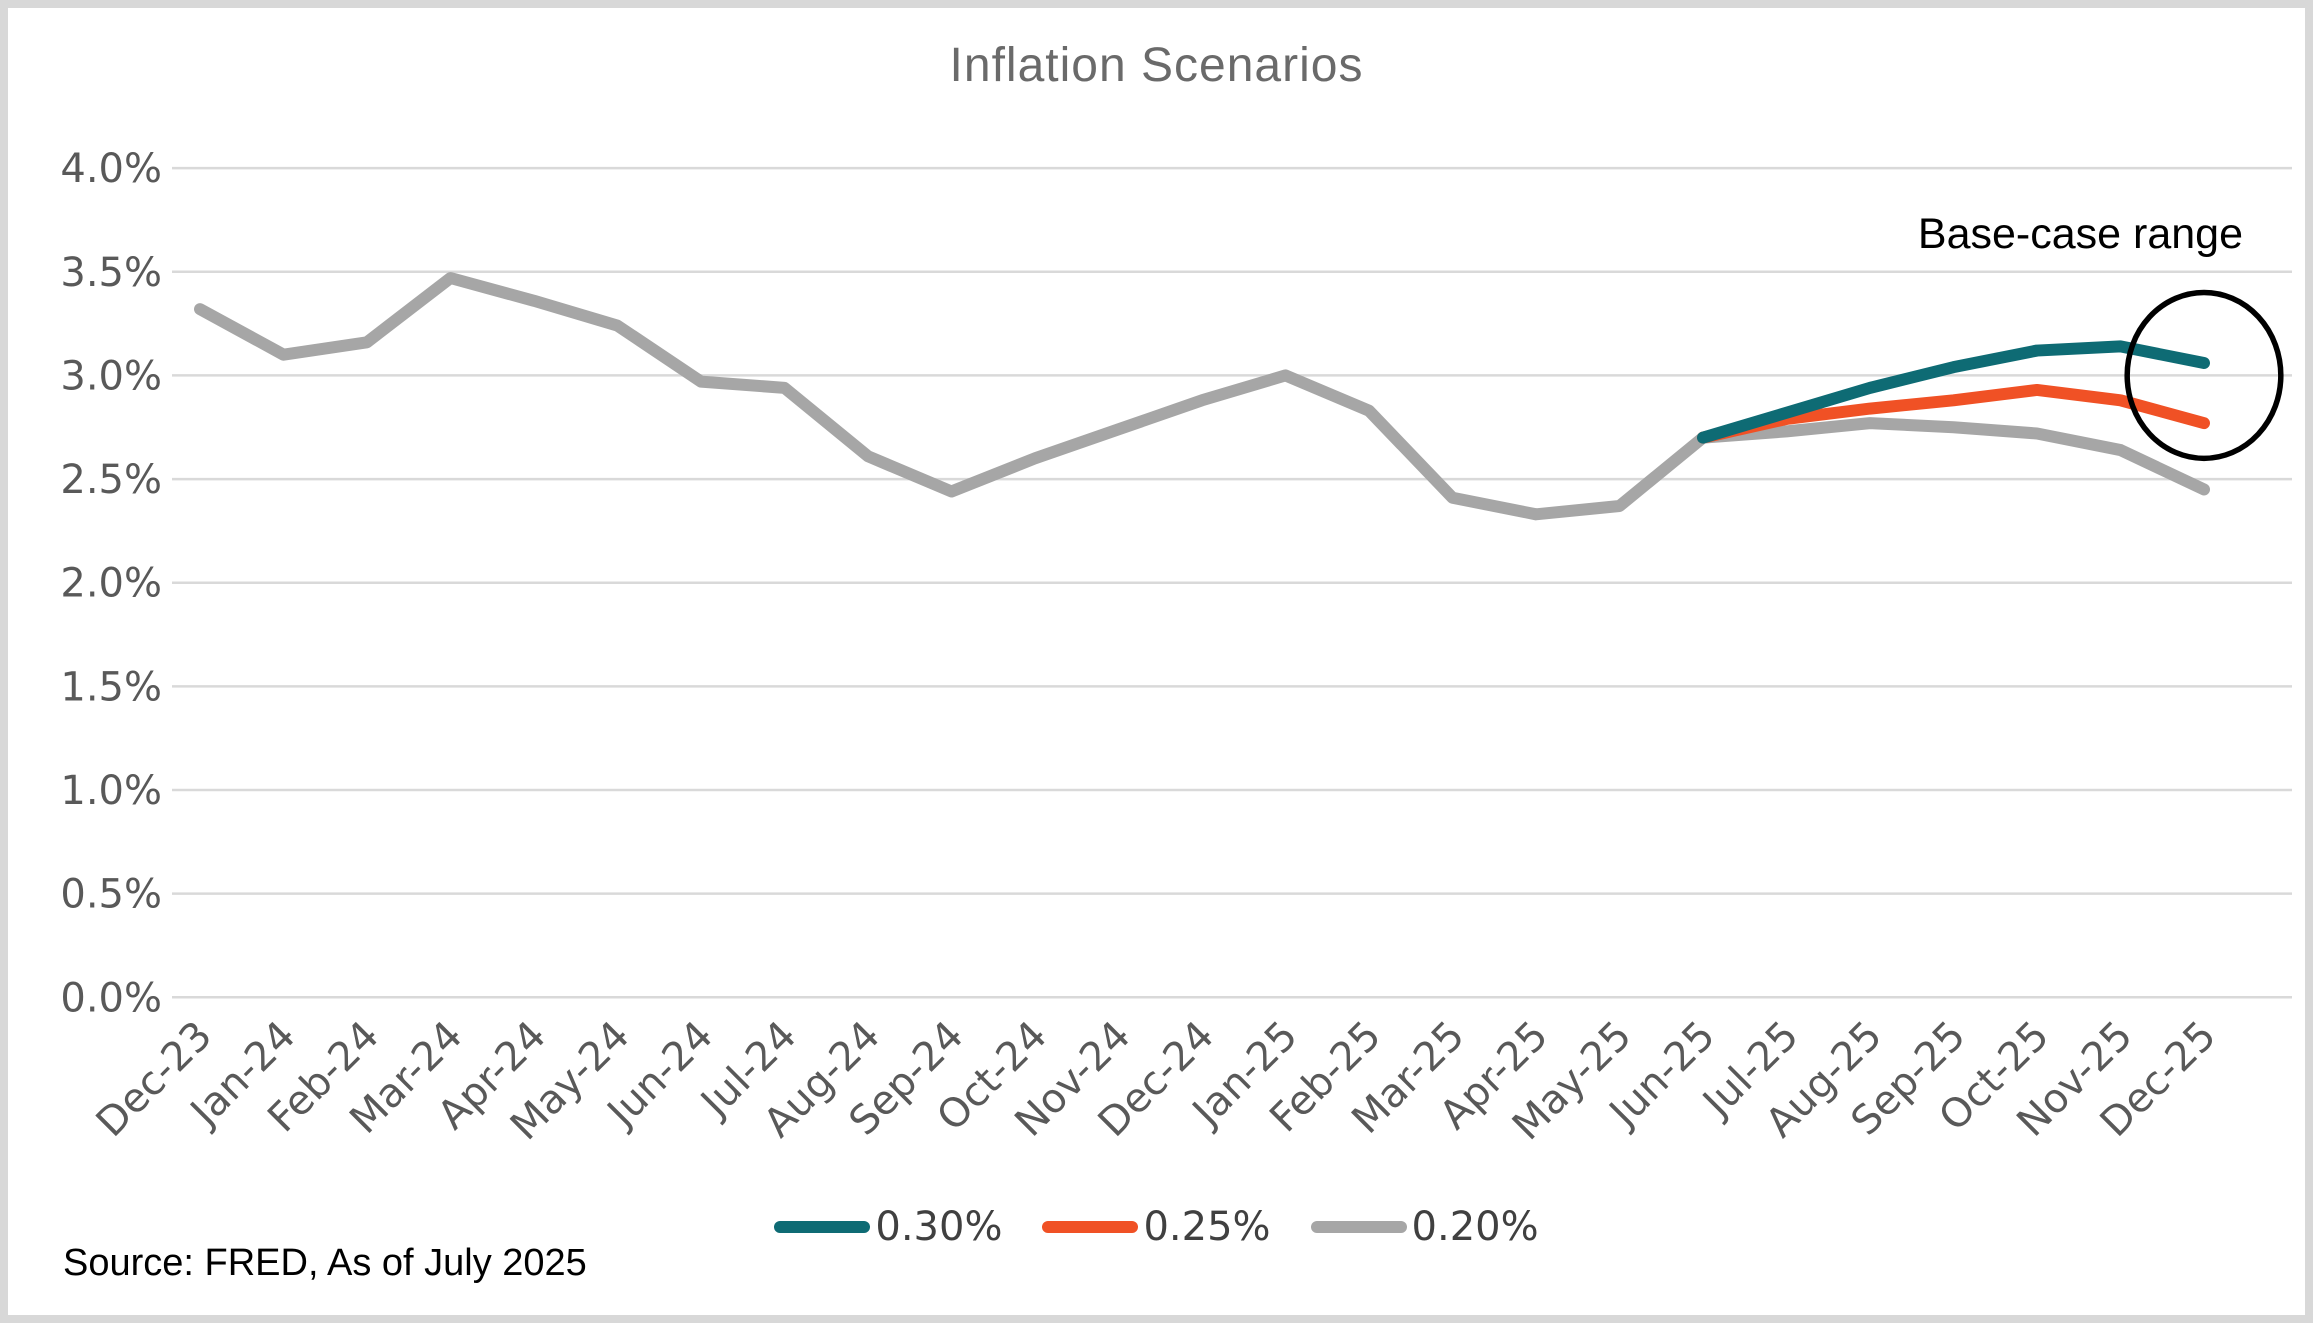 The width and height of the screenshot is (2313, 1323). I want to click on y-axis-tick-label: 1.5%, so click(111, 687).